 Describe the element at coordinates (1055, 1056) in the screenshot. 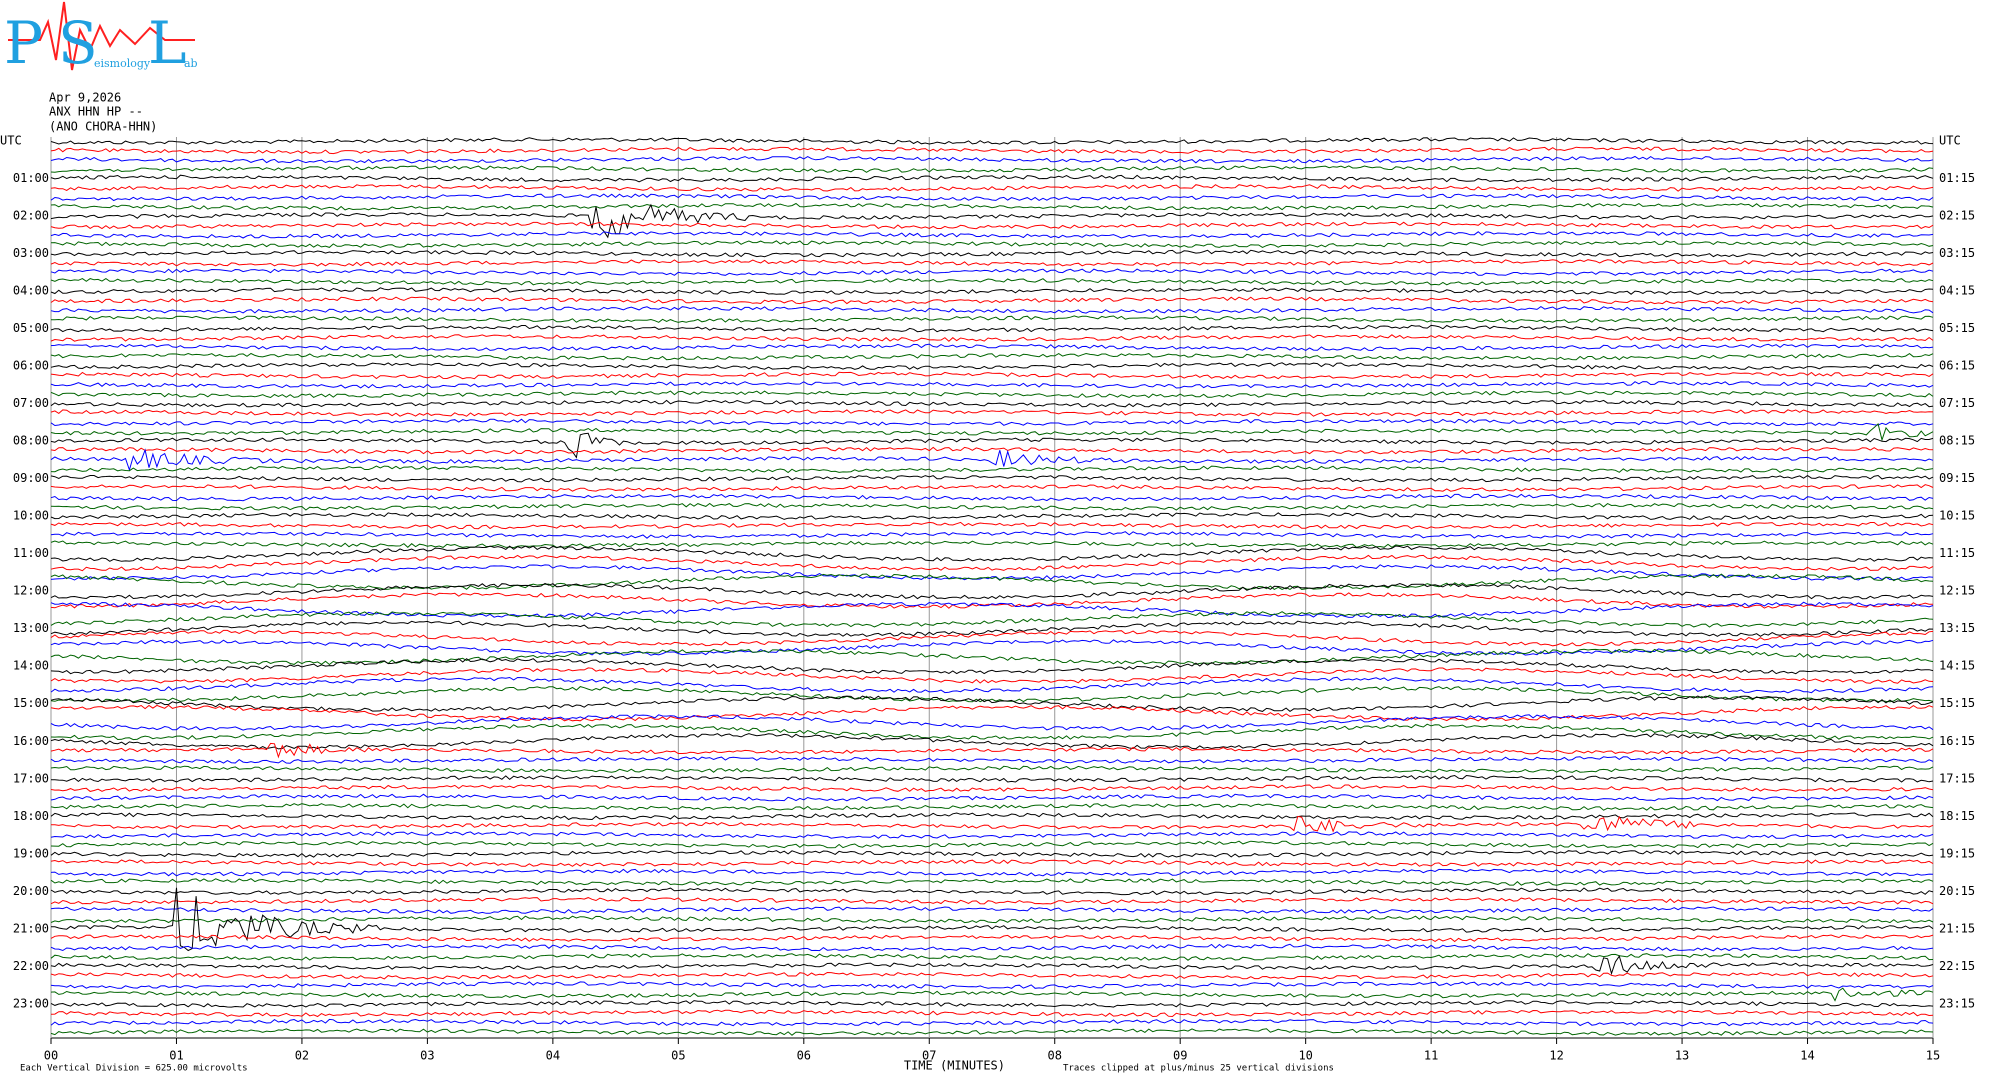

I see `x-tick-label: 08` at that location.